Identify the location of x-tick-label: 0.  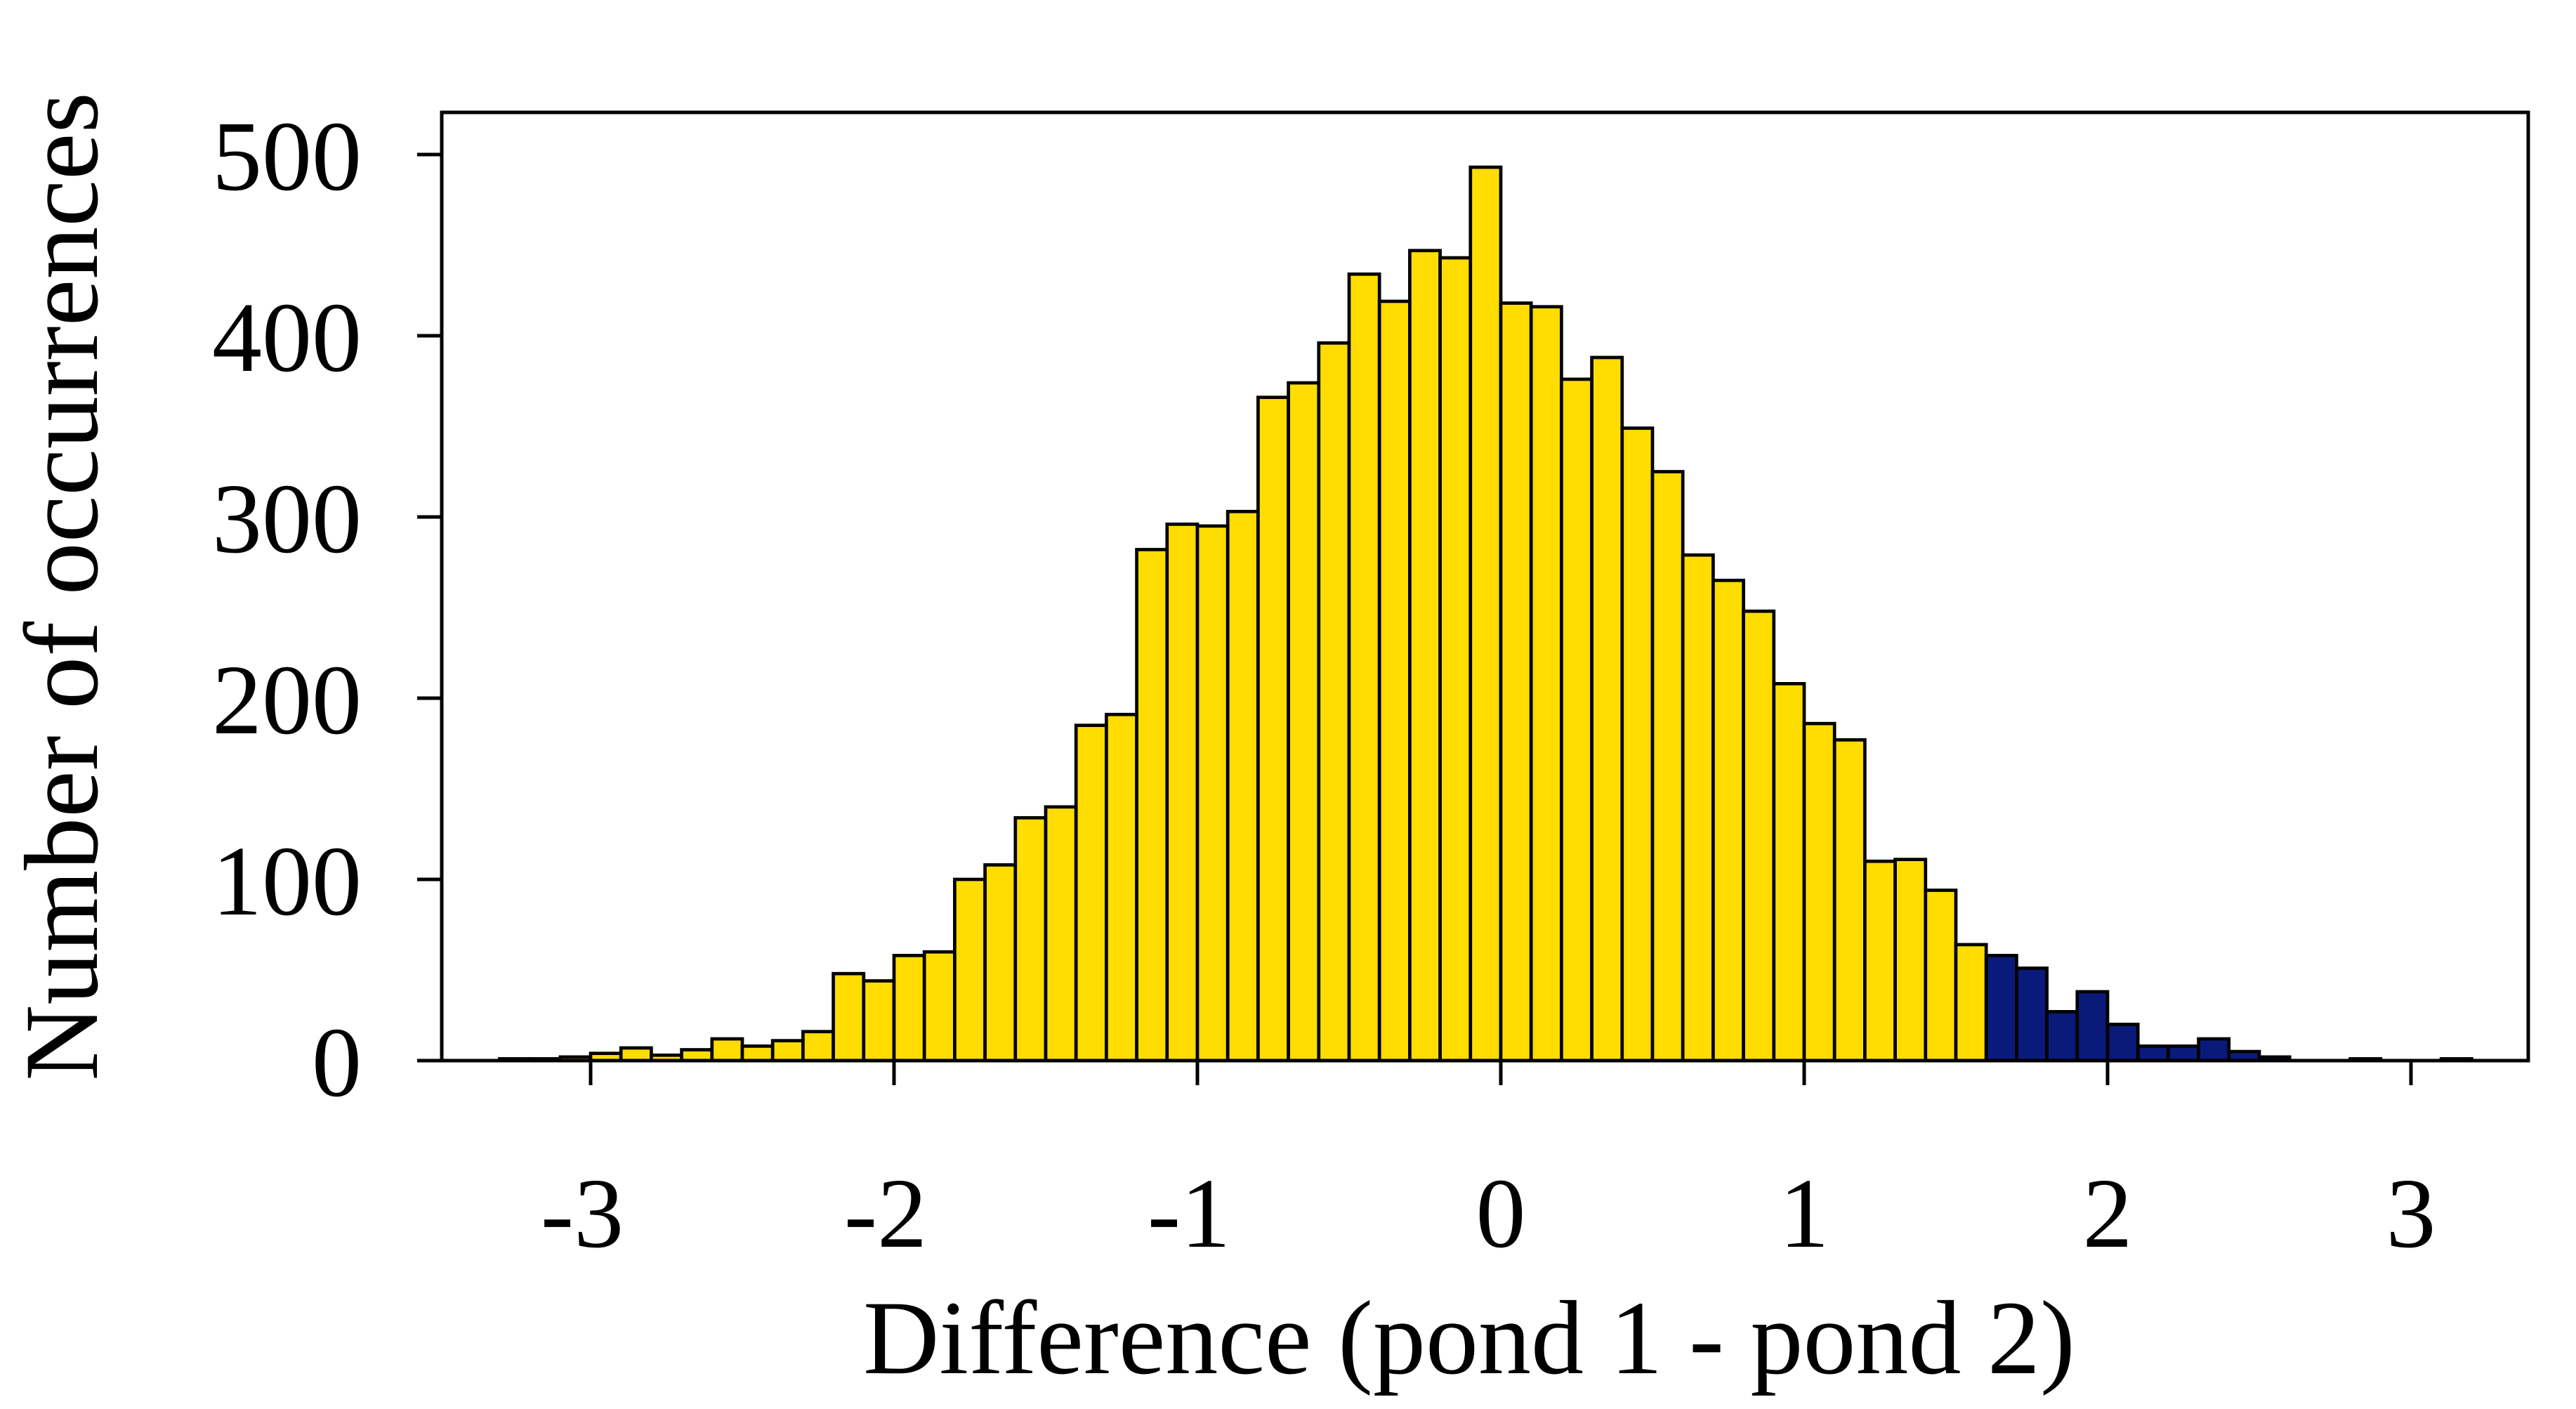
(1501, 1213).